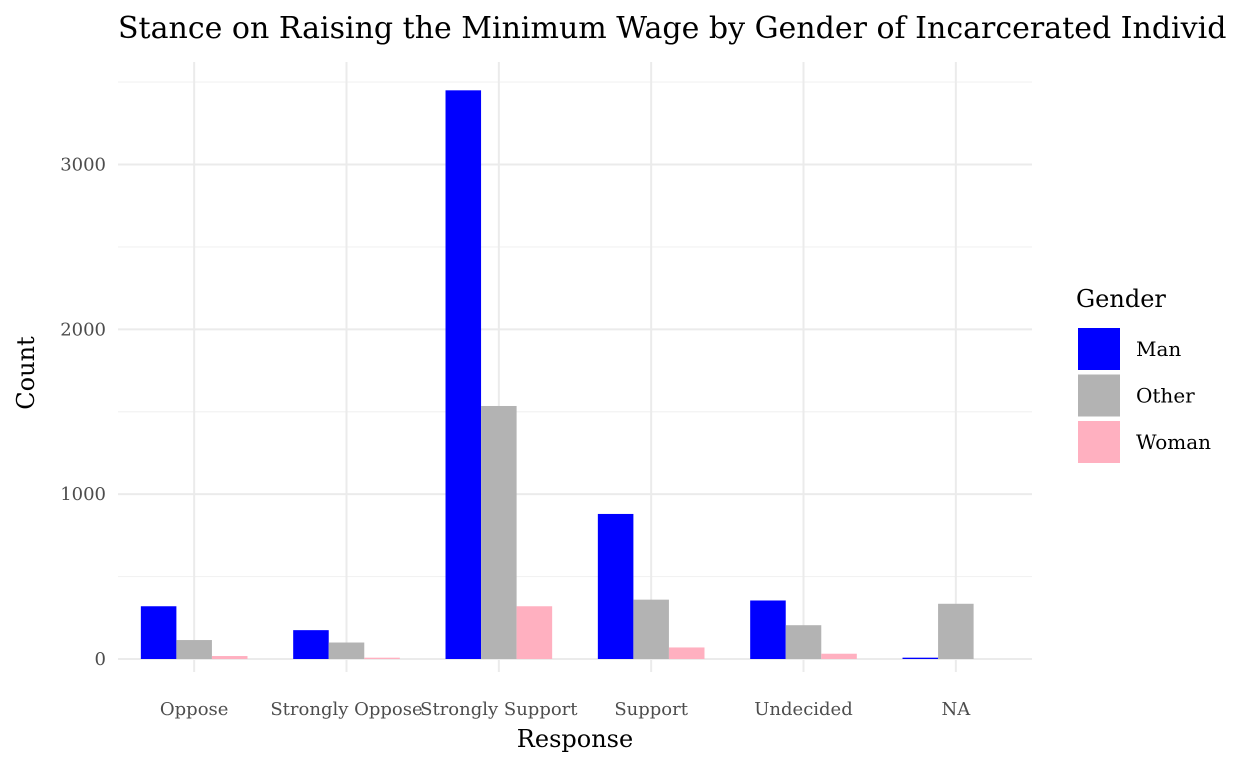  I want to click on x-axis-title: Response, so click(575, 739).